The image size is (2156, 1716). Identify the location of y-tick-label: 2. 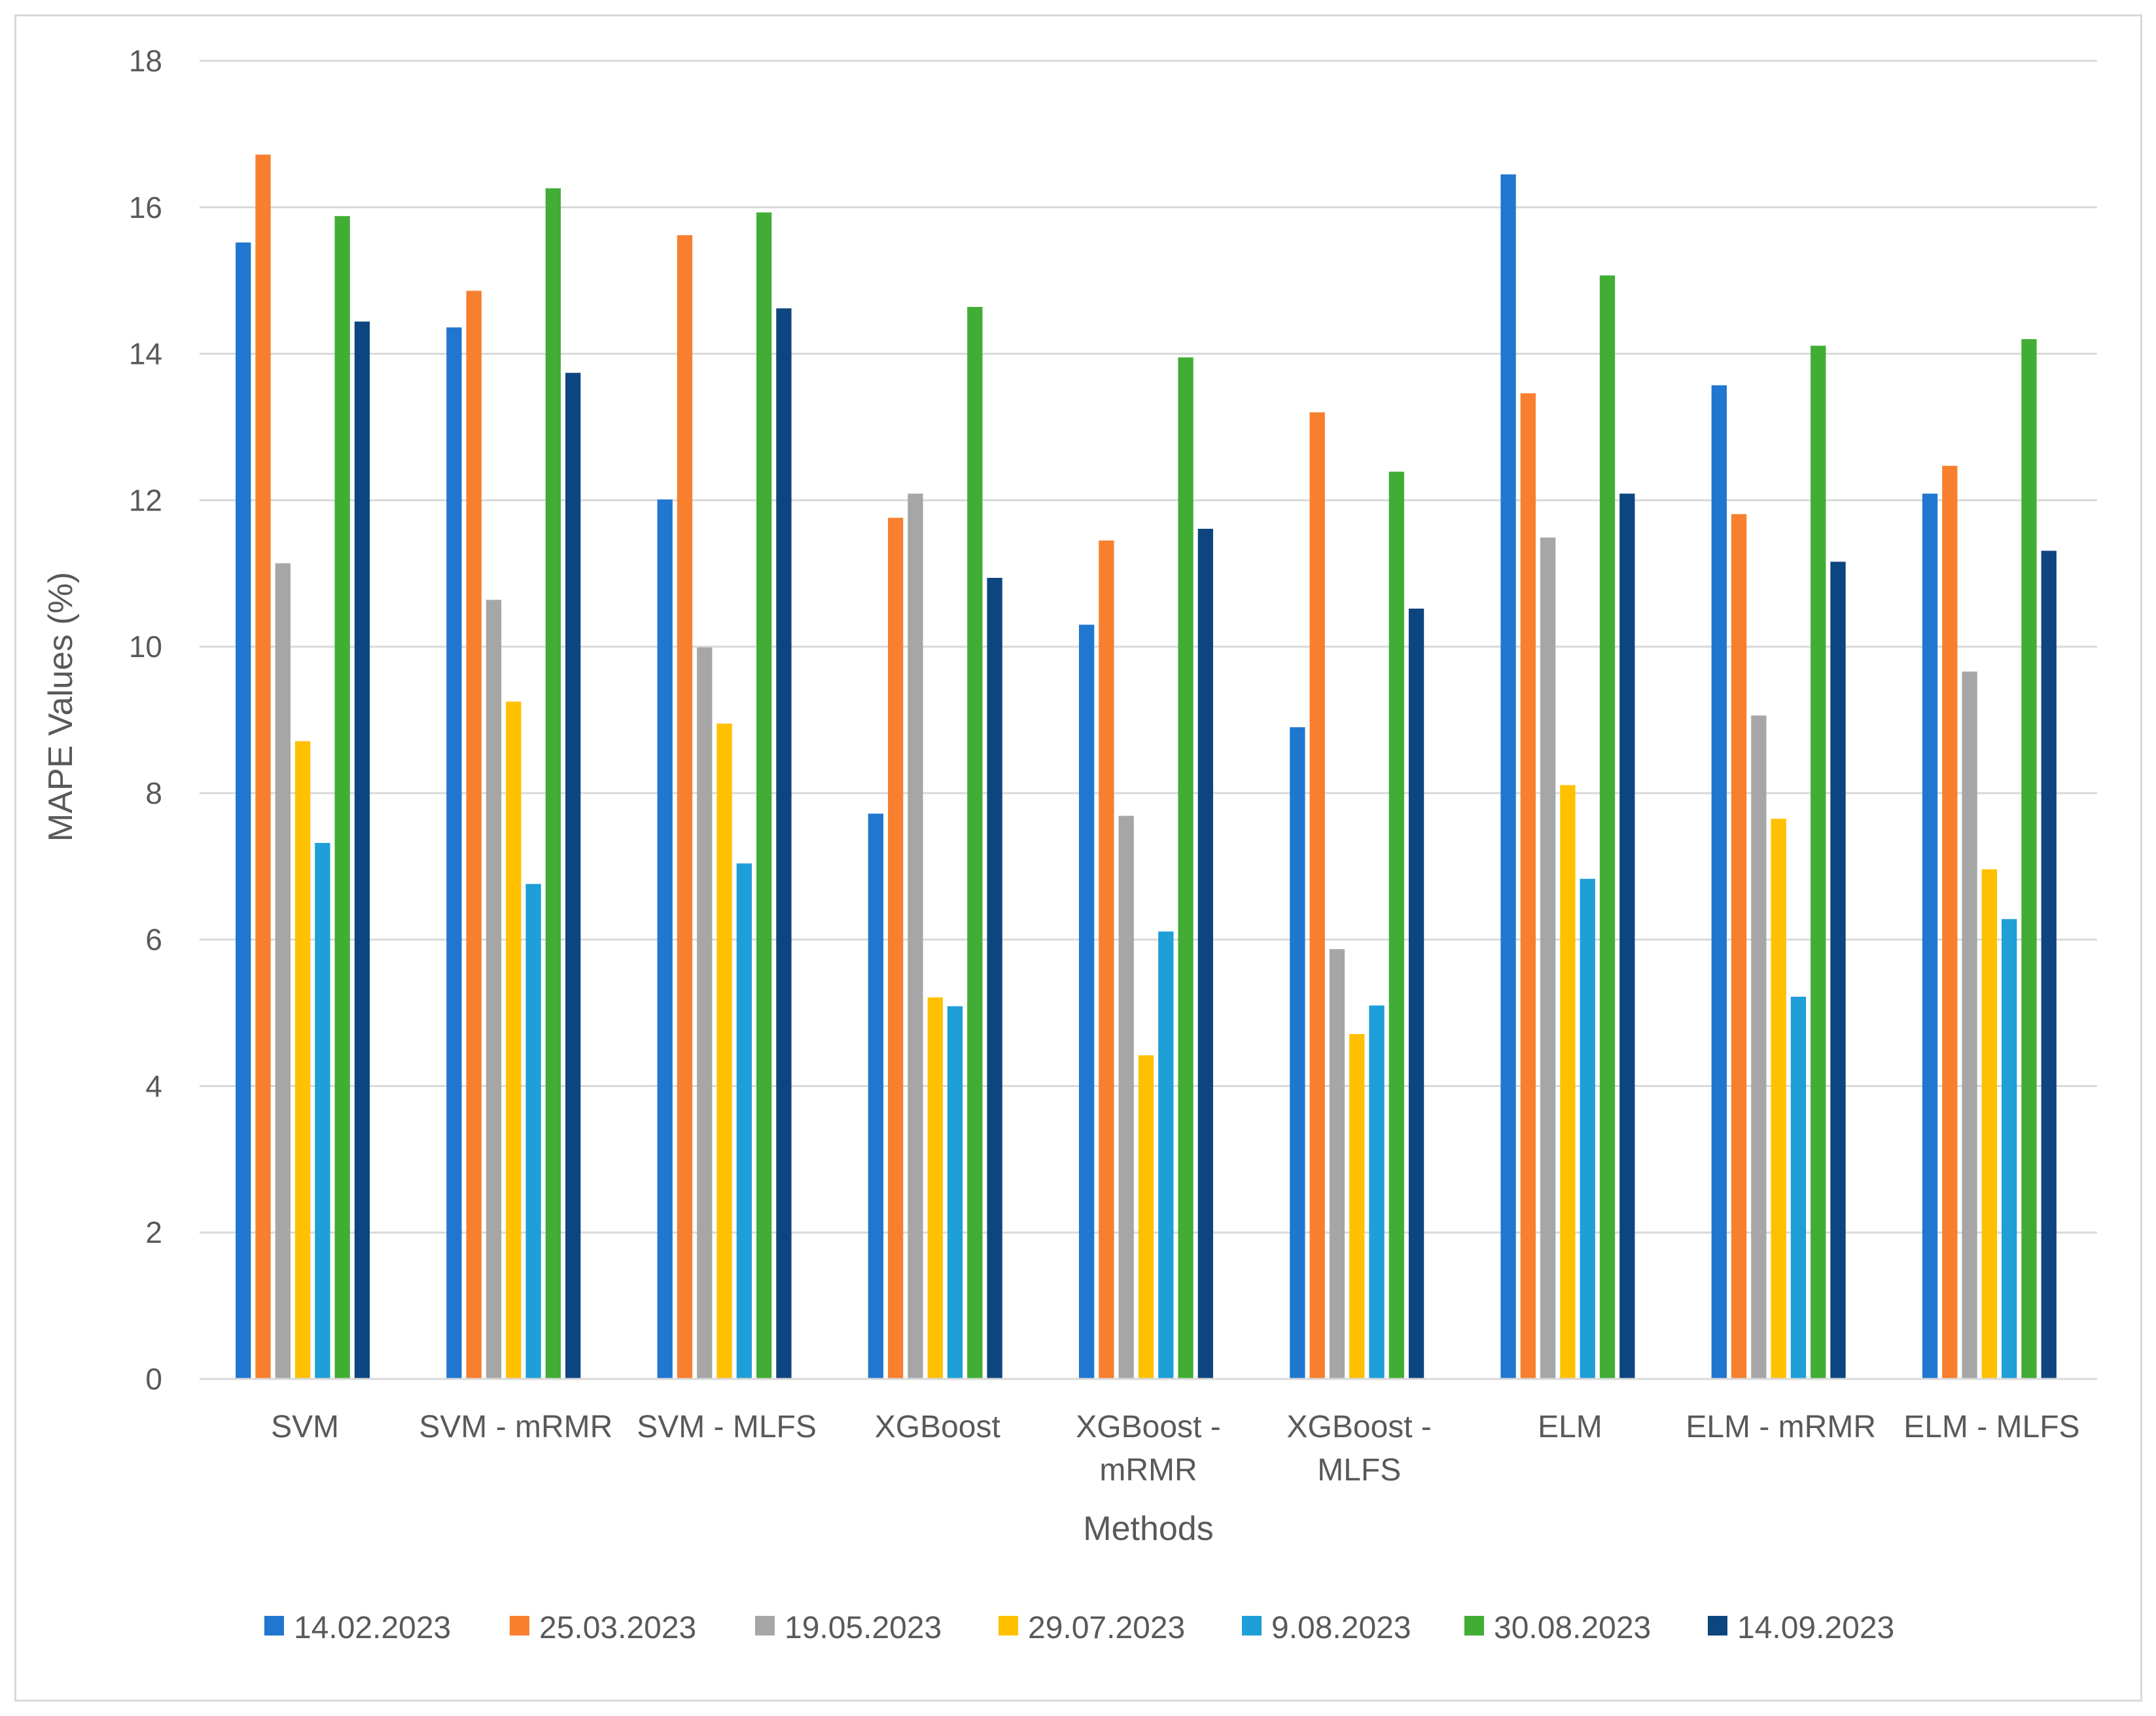
(153, 1232).